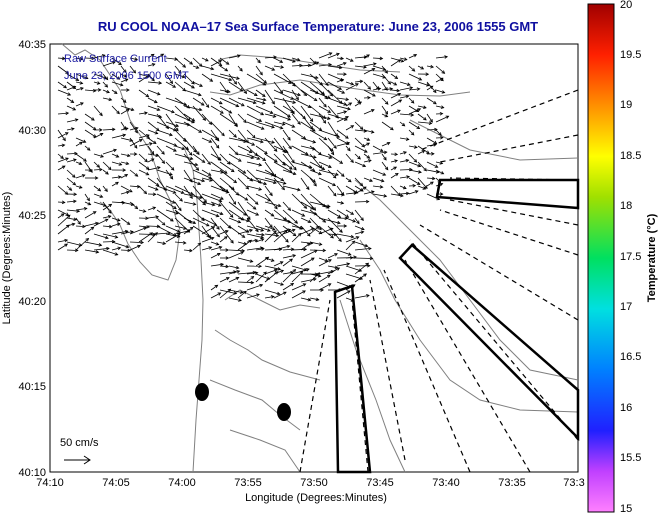  I want to click on mooring-marker-west, so click(202, 392).